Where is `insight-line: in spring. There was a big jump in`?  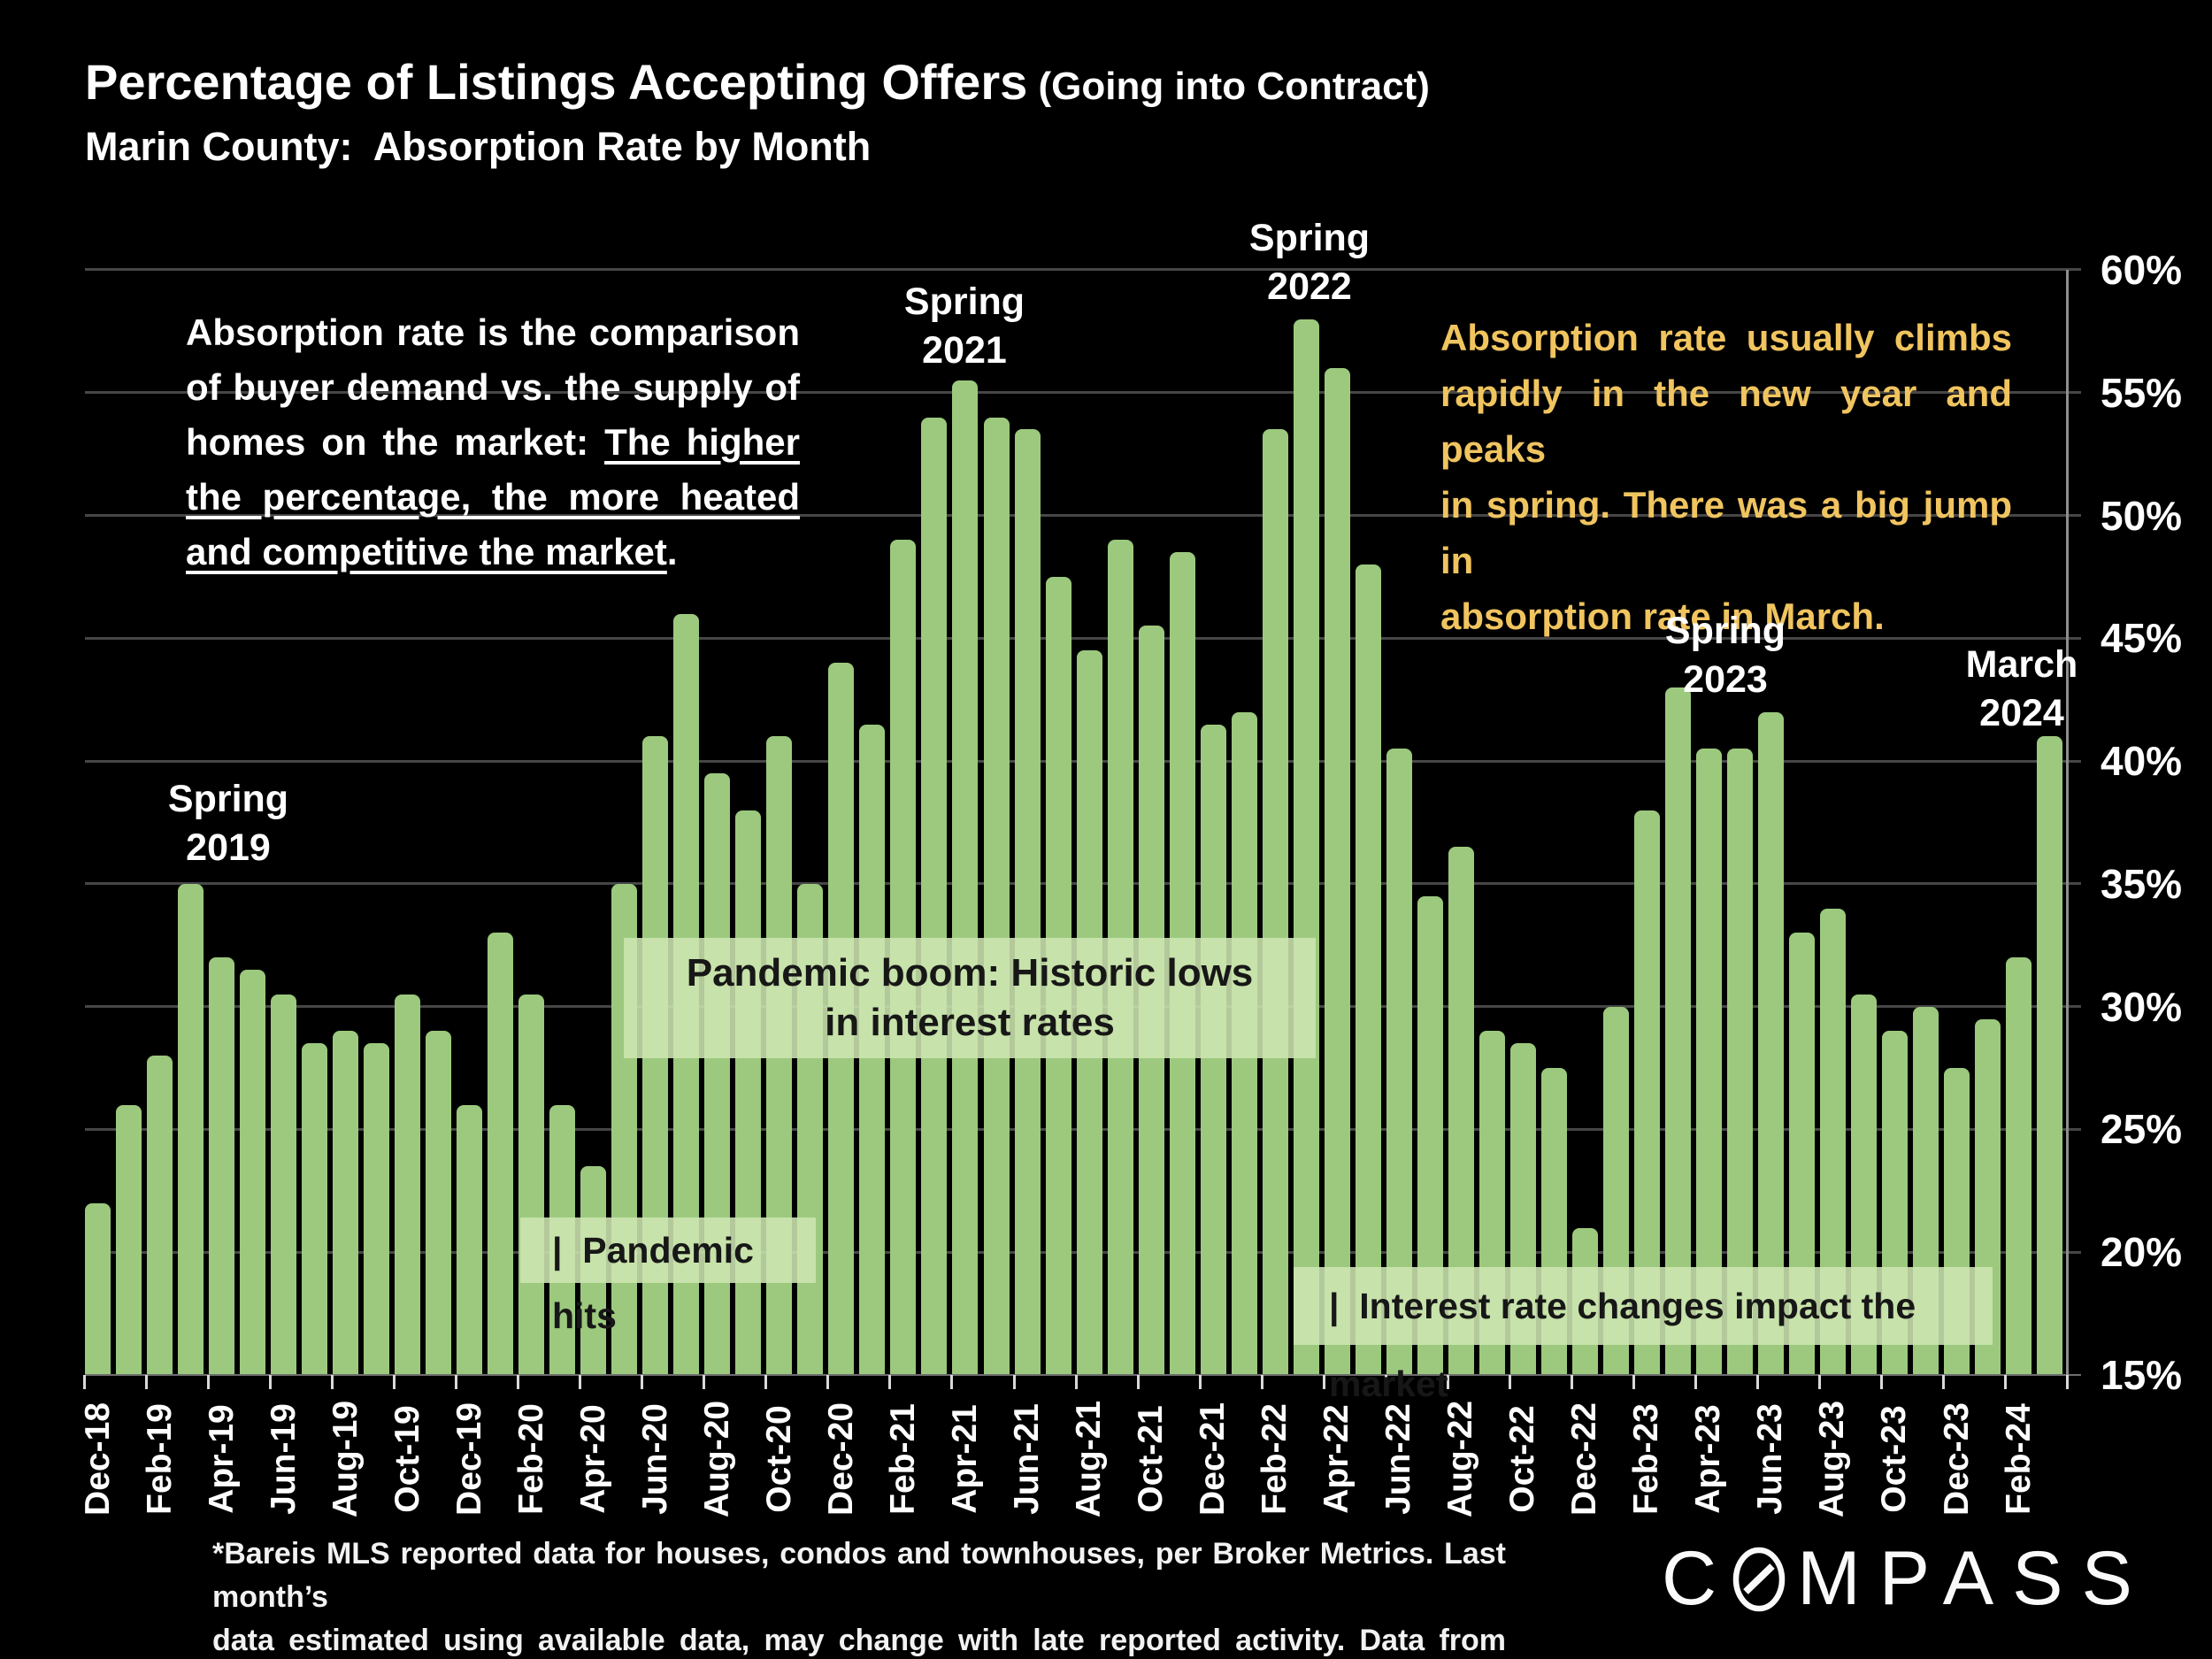
insight-line: in spring. There was a big jump in is located at coordinates (1726, 533).